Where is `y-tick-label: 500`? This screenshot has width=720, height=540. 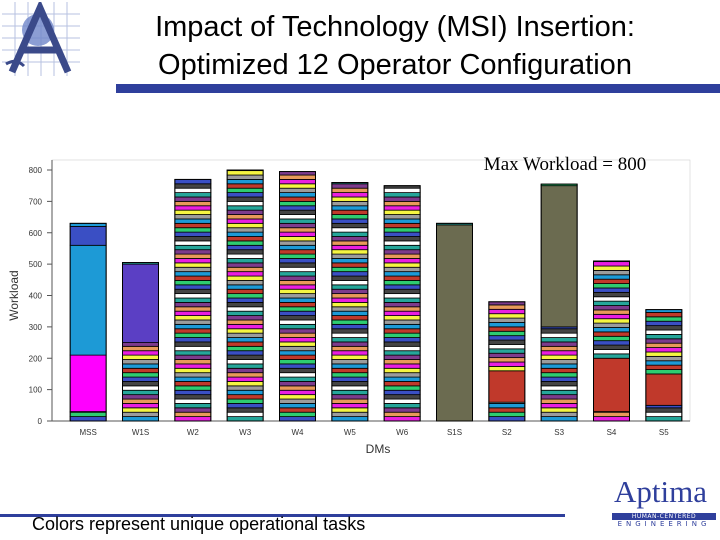
y-tick-label: 500 is located at coordinates (36, 264).